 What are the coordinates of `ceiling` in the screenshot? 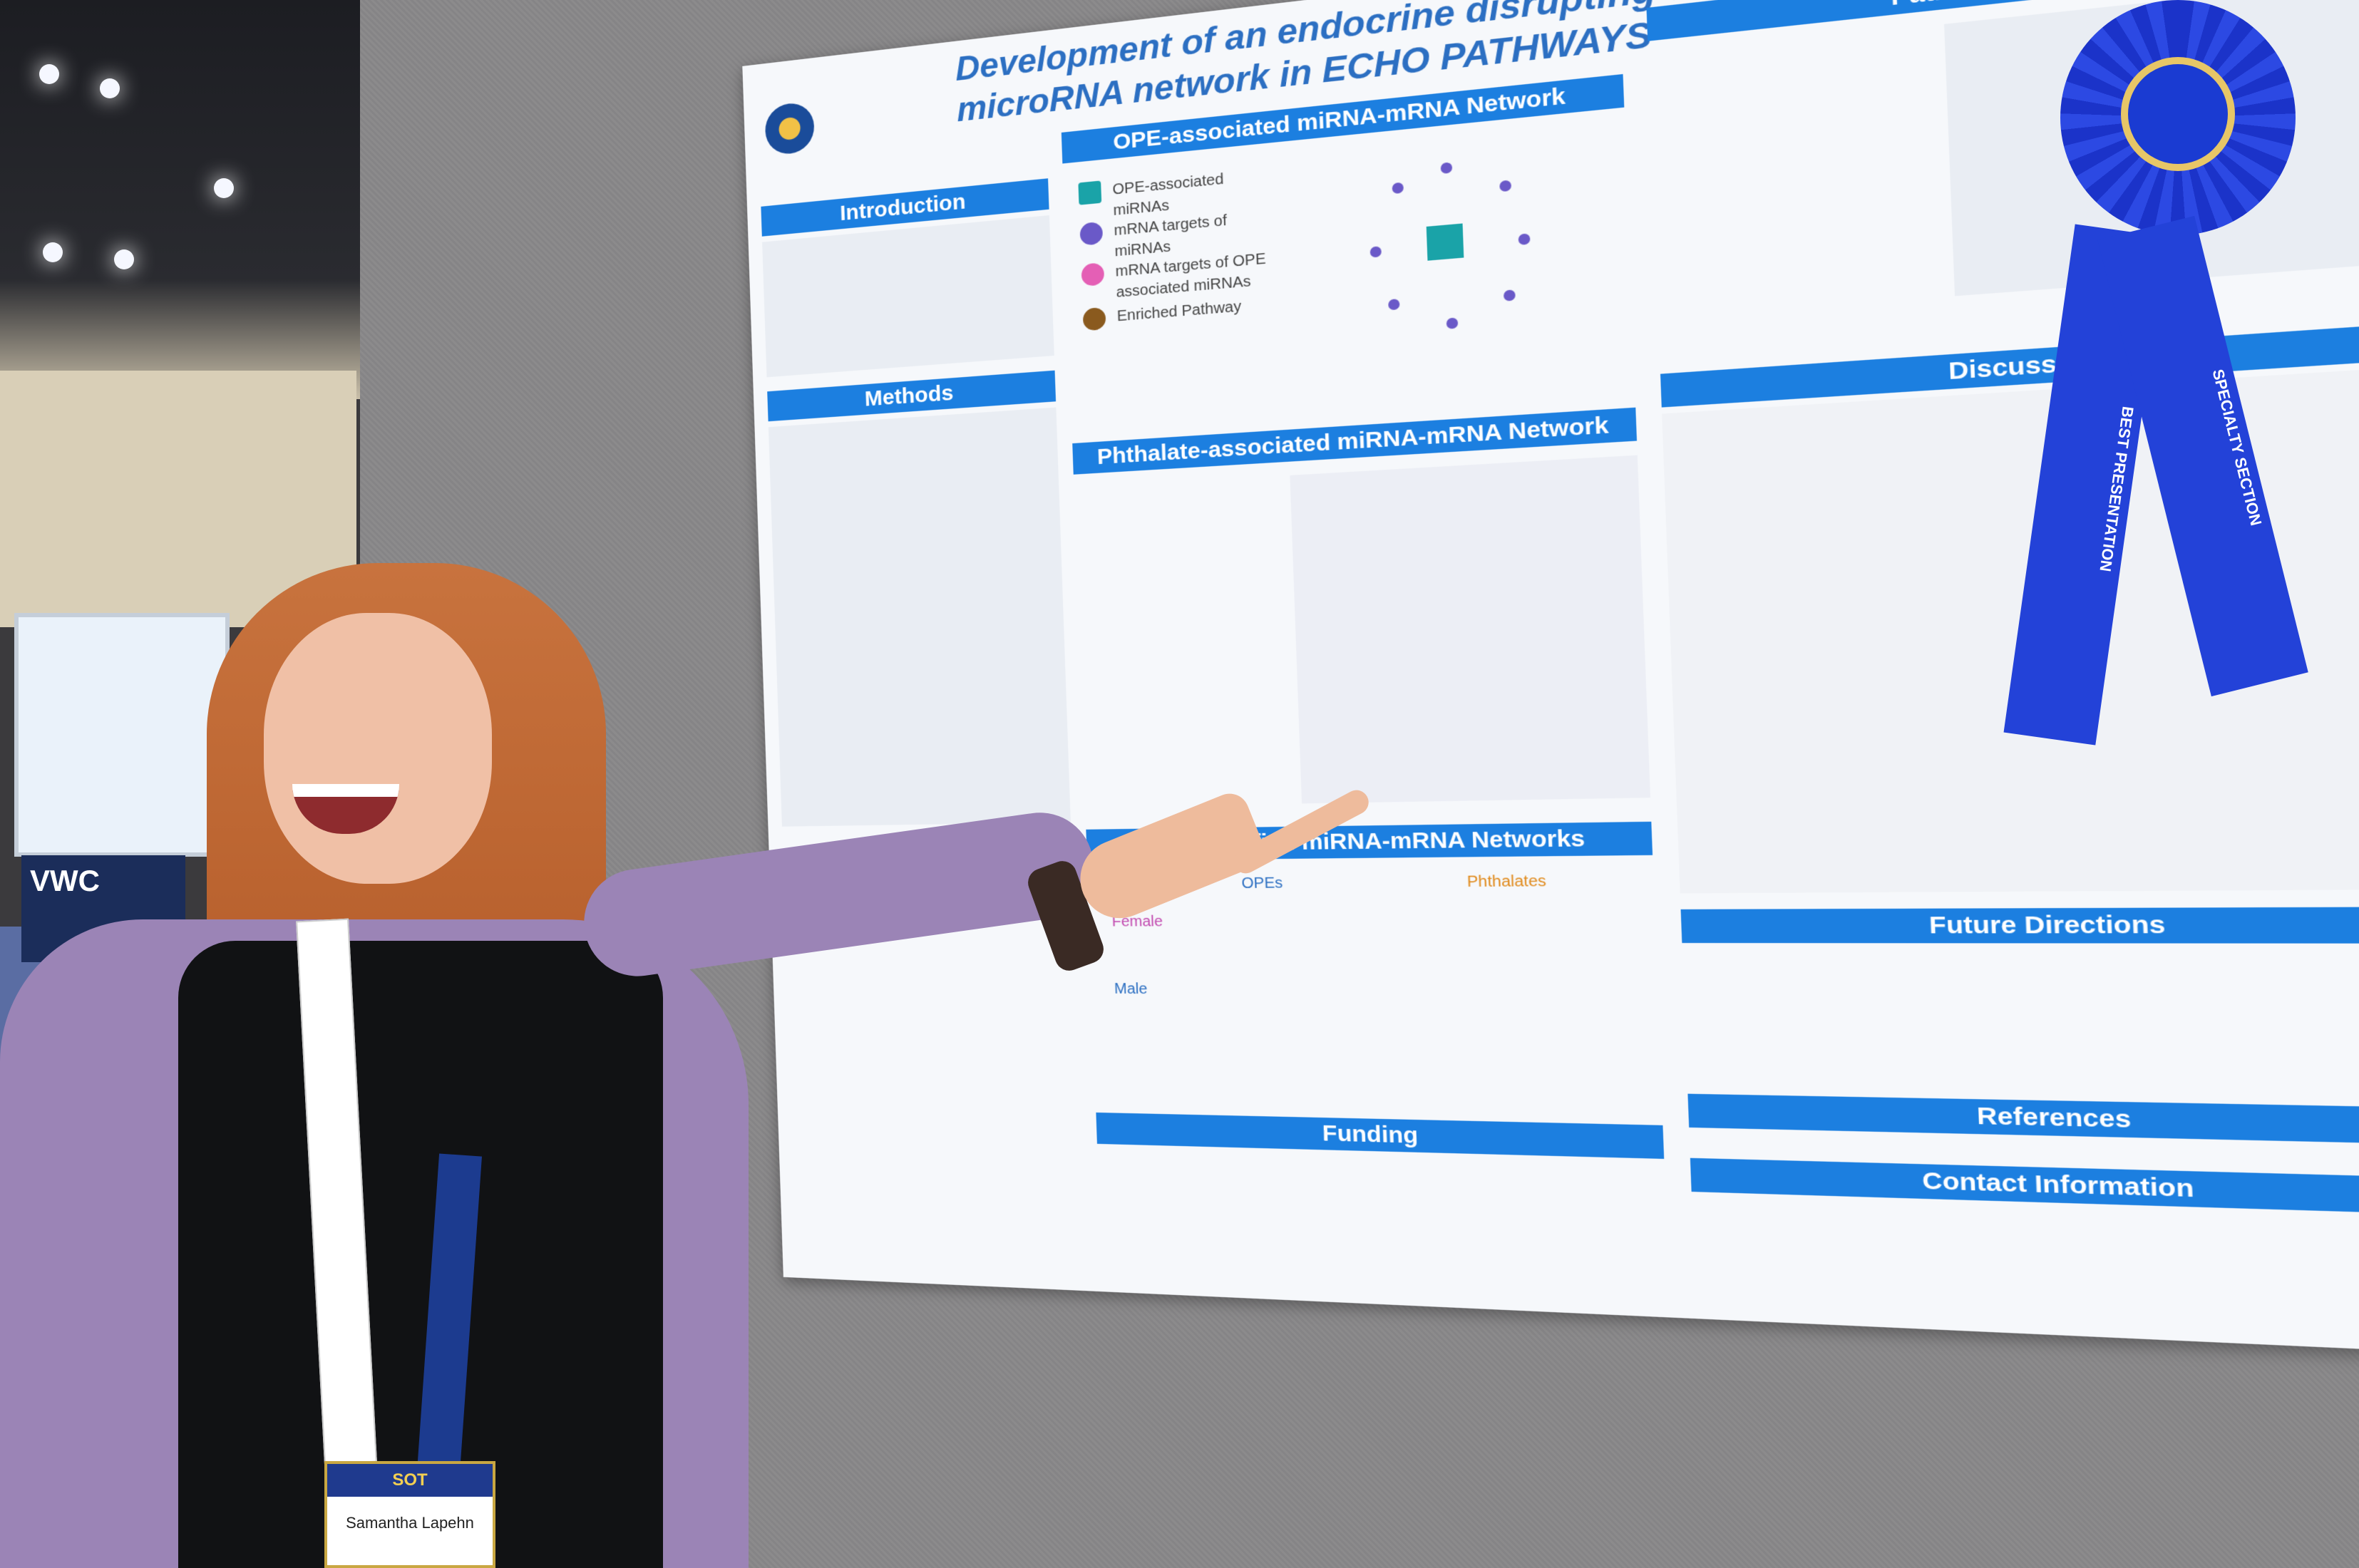 It's located at (185, 199).